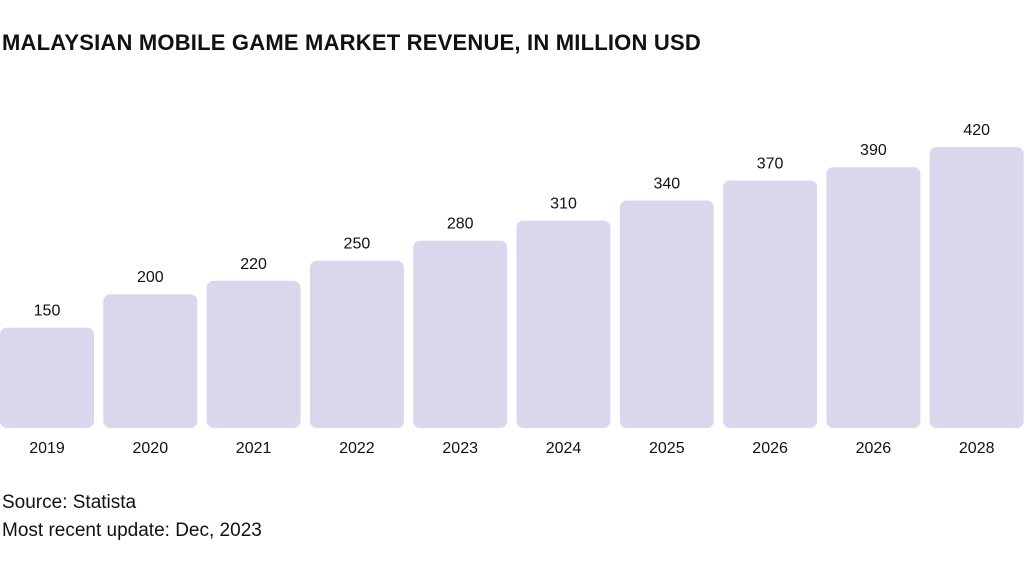 The height and width of the screenshot is (568, 1024). I want to click on category-label-5: 2024, so click(564, 448).